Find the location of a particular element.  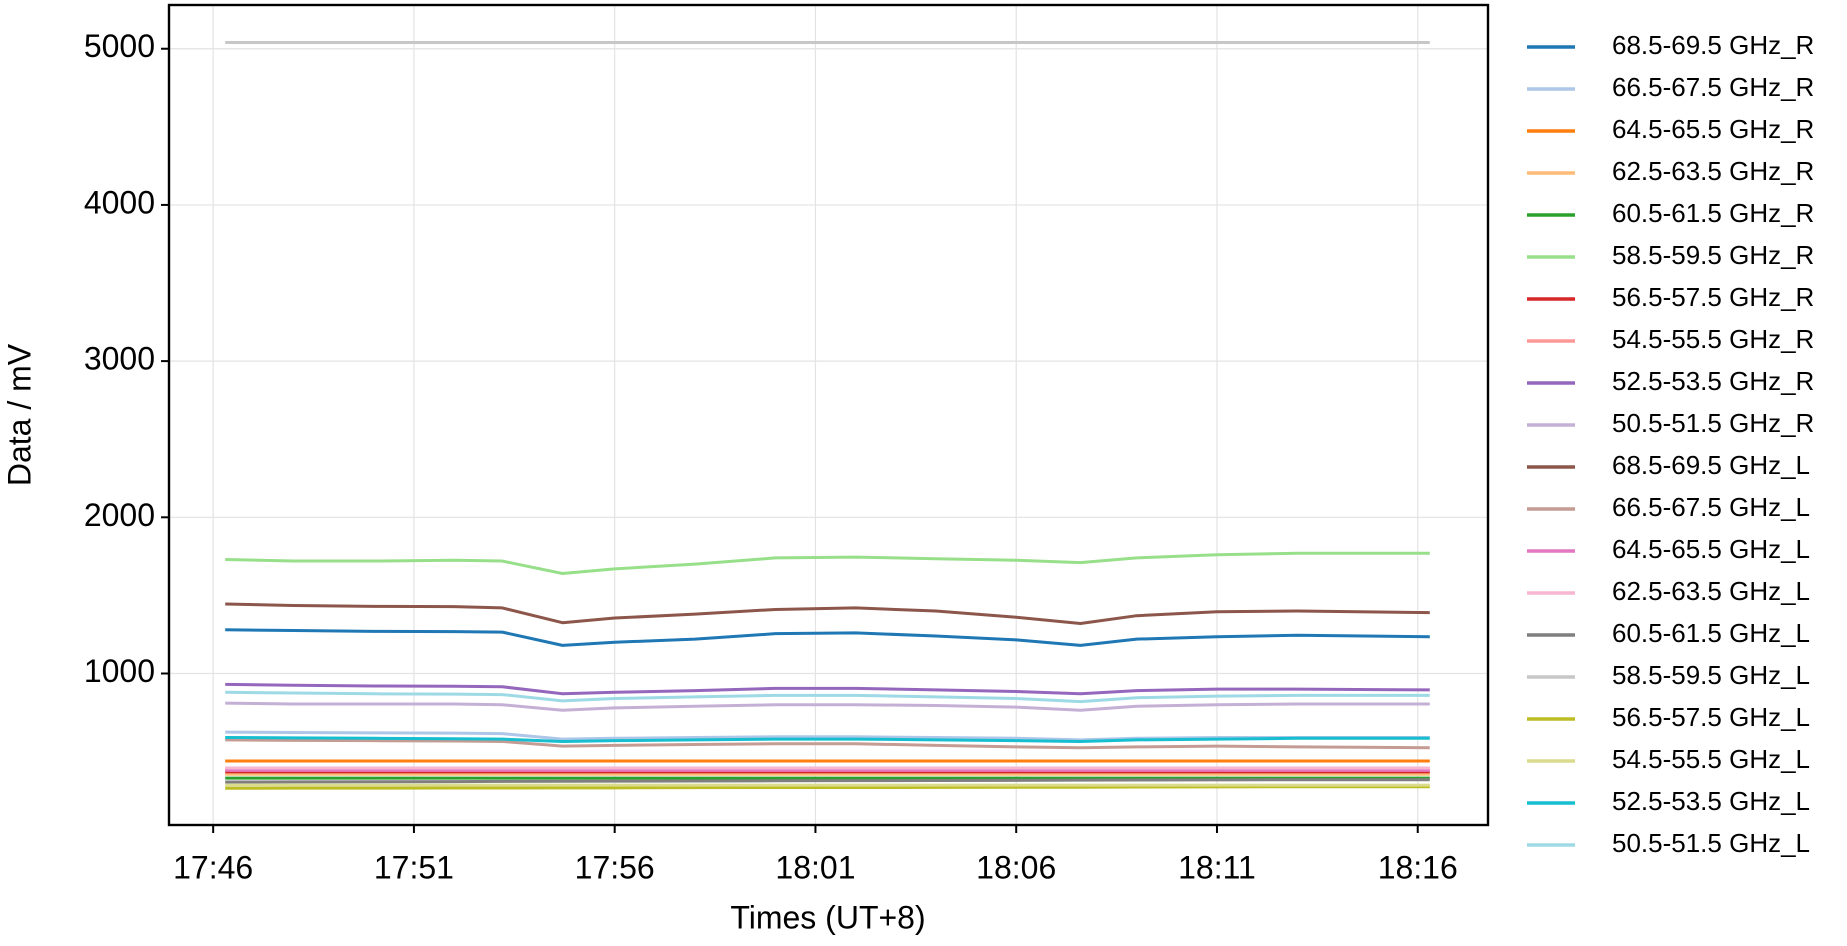

legend-label: 50.5-51.5 GHz_L is located at coordinates (1711, 843).